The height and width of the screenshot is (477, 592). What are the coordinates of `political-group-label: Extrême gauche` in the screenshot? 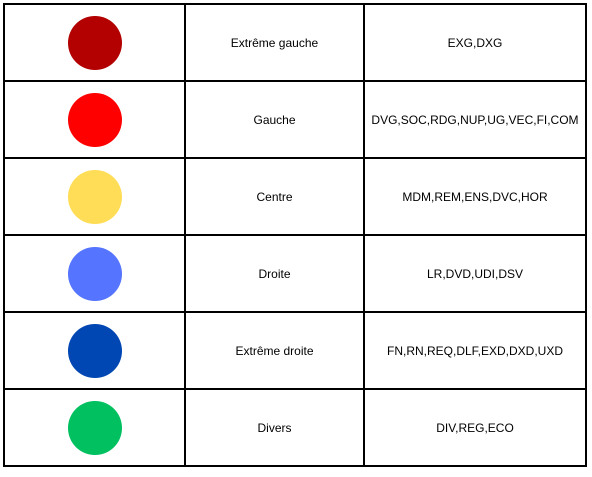 It's located at (274, 42).